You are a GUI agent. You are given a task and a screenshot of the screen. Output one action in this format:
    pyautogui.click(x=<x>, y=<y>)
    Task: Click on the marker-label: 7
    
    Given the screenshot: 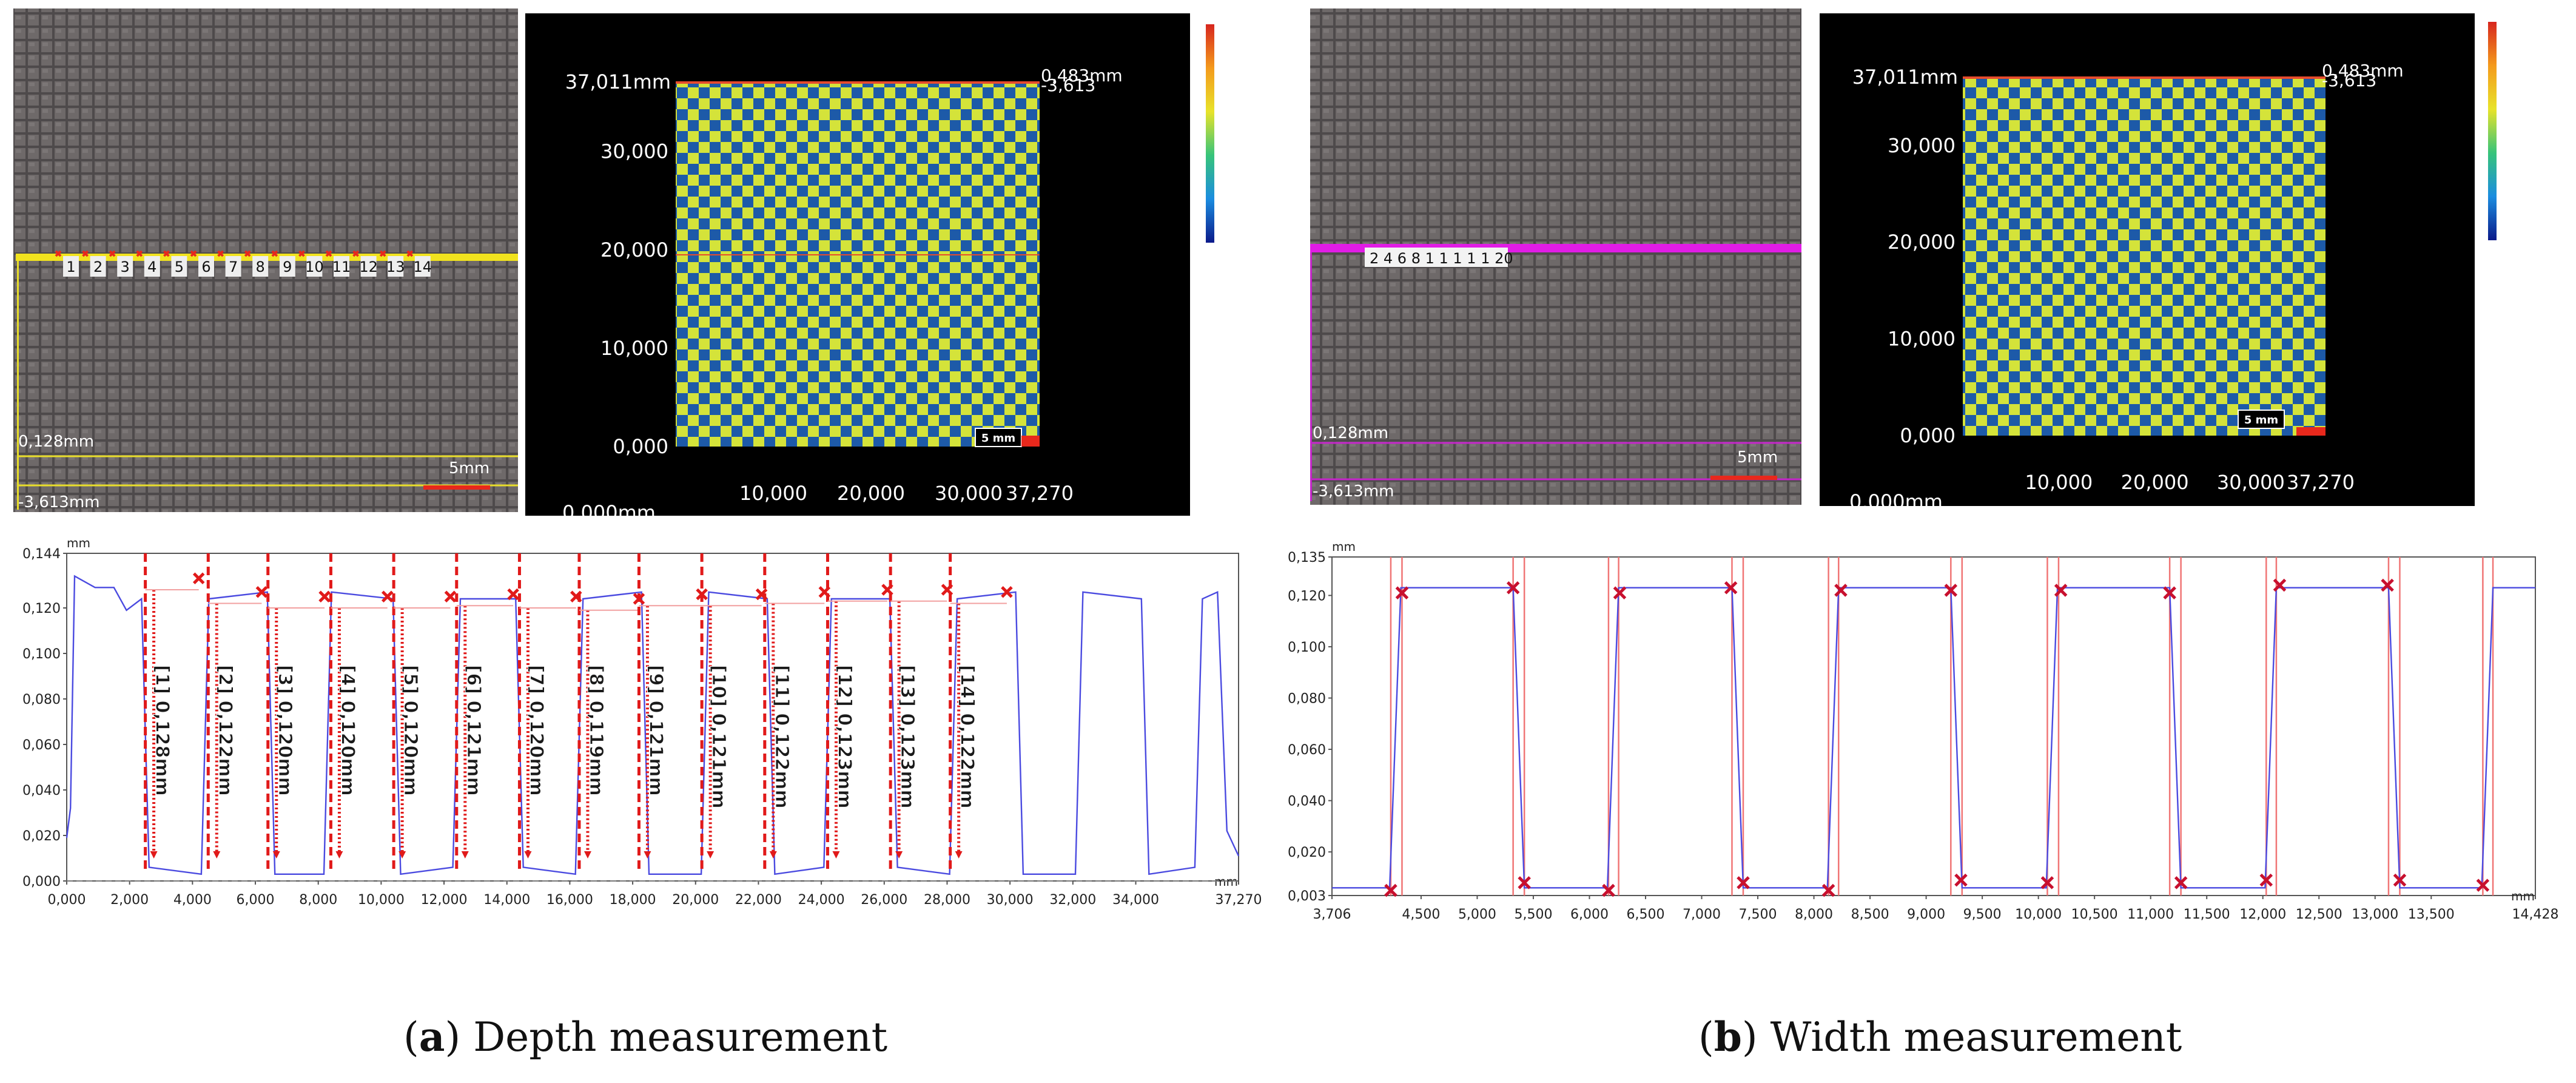 What is the action you would take?
    pyautogui.click(x=233, y=266)
    